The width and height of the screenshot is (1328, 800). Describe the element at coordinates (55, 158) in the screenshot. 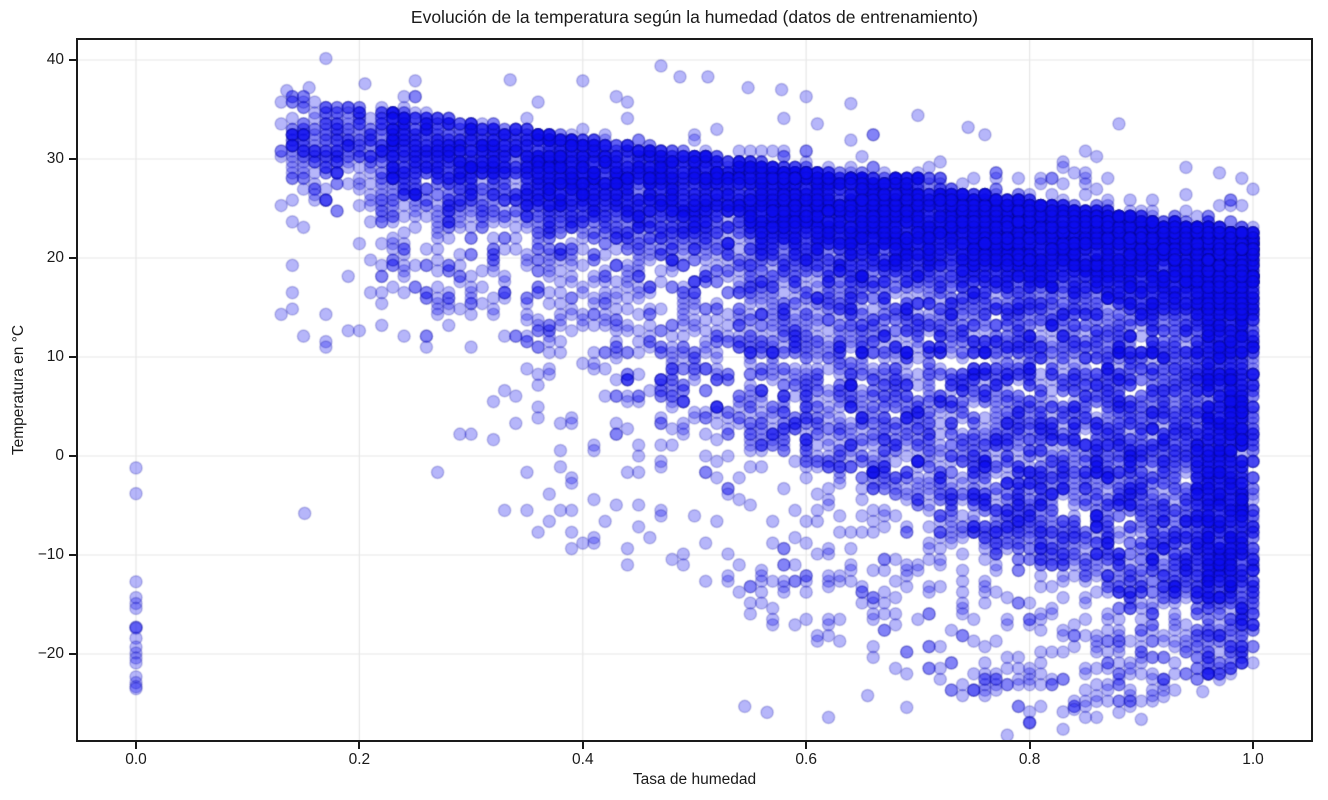

I see `y-tick-label: 30` at that location.